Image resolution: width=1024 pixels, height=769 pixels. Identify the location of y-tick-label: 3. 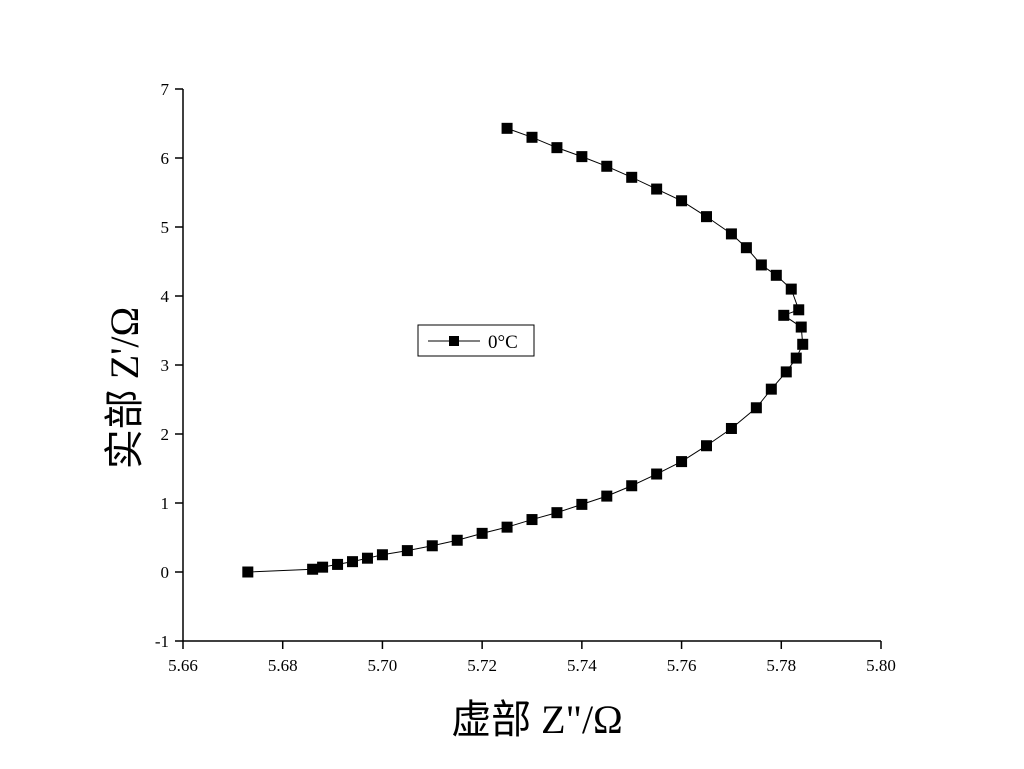
(165, 365).